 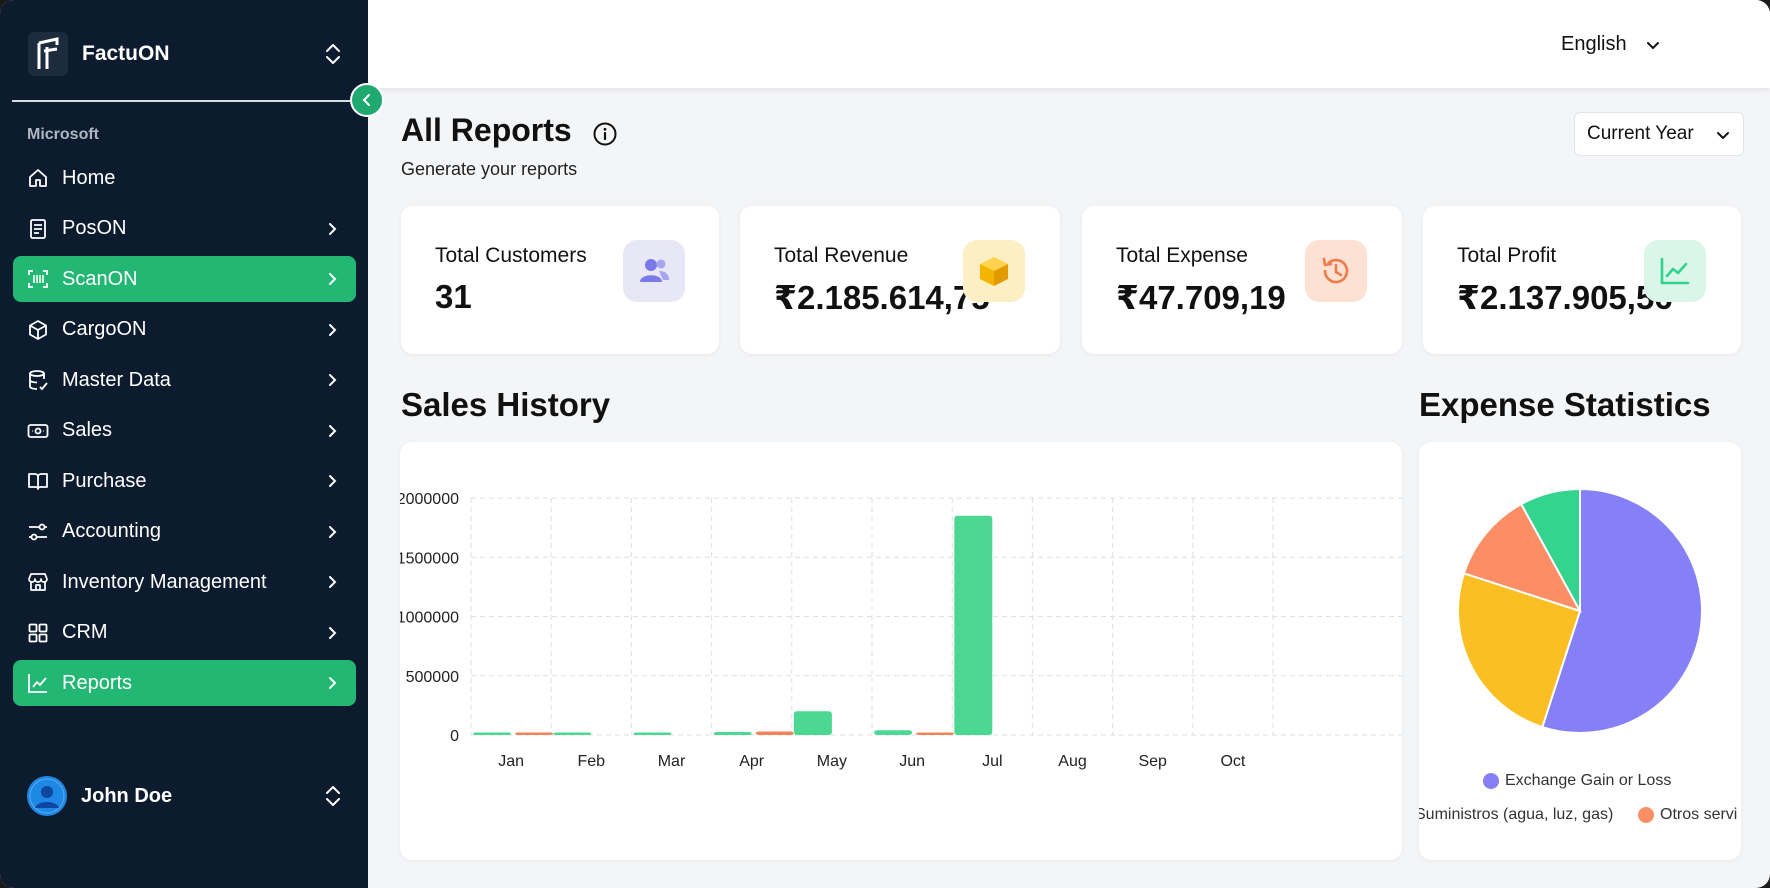 I want to click on x-tick-label: Feb, so click(x=592, y=761).